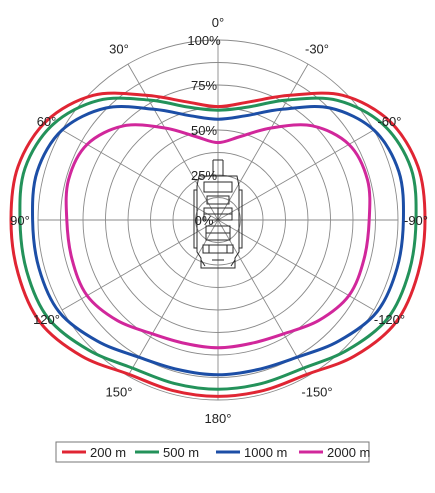 The width and height of the screenshot is (435, 493). I want to click on angle-tick-label: 180°, so click(218, 418).